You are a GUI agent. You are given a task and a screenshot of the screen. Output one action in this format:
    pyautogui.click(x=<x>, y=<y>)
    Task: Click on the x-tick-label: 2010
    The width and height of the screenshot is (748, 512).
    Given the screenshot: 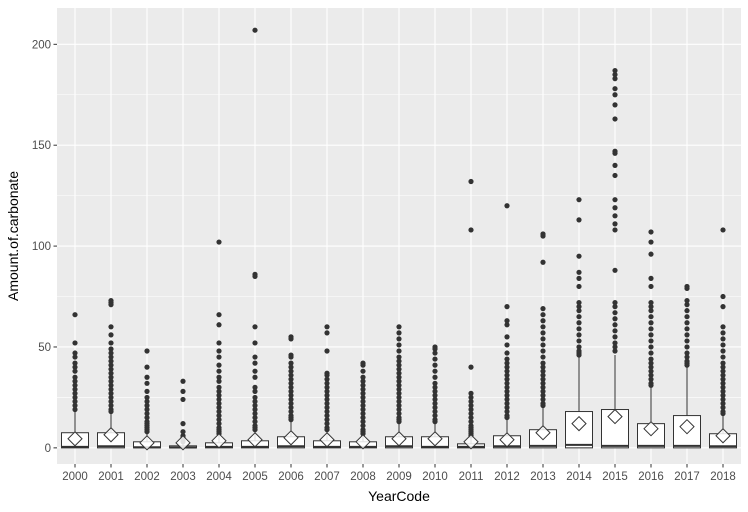 What is the action you would take?
    pyautogui.click(x=435, y=477)
    